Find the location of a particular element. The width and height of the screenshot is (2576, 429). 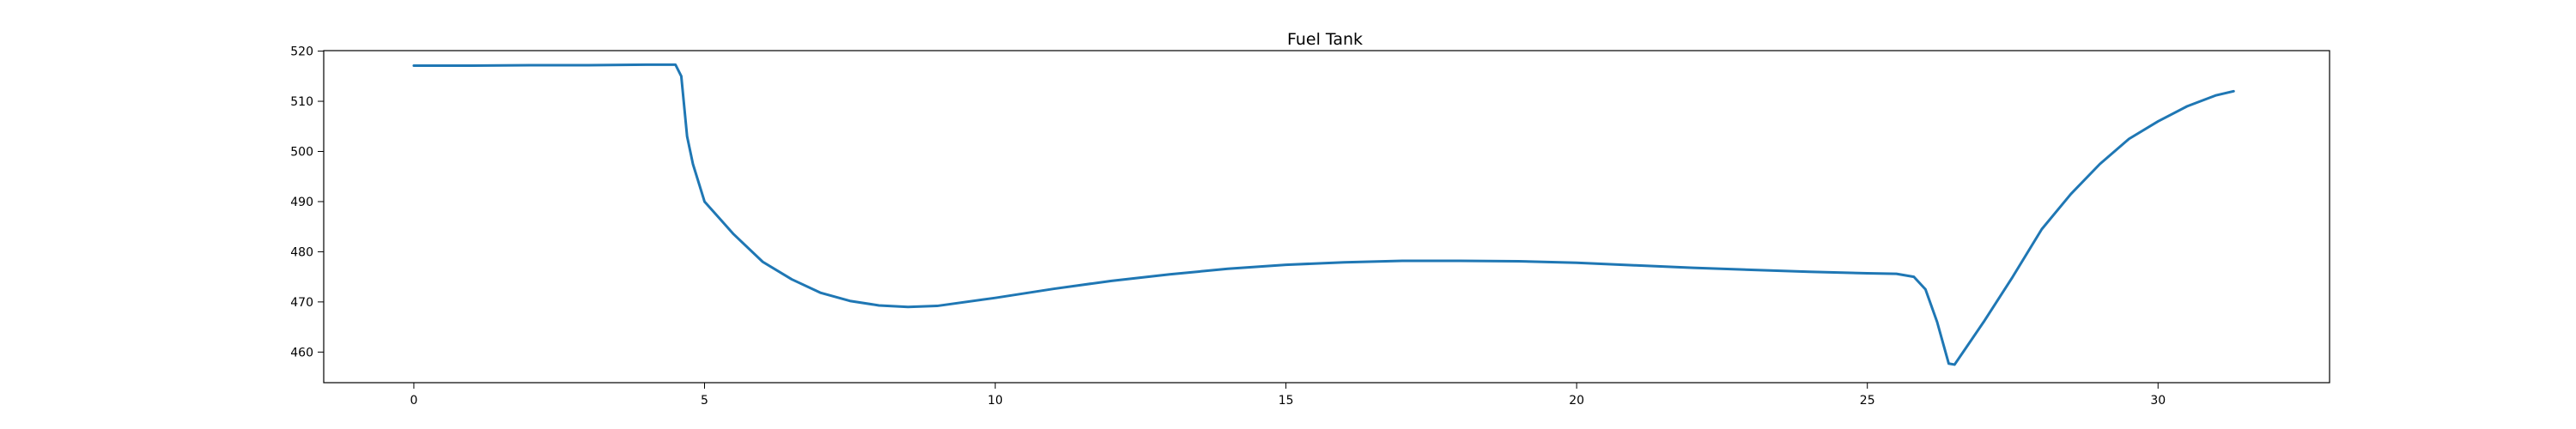

y-tick-label: 460 is located at coordinates (301, 353).